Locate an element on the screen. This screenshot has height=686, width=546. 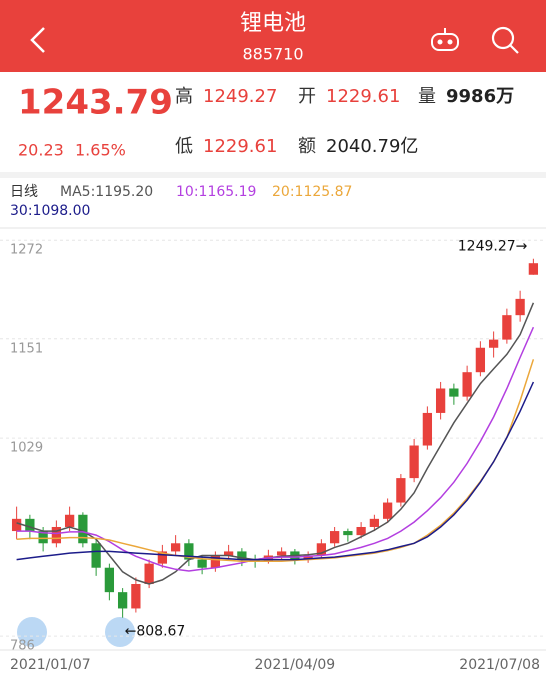
legend-entry: 20:1125.87 is located at coordinates (312, 192).